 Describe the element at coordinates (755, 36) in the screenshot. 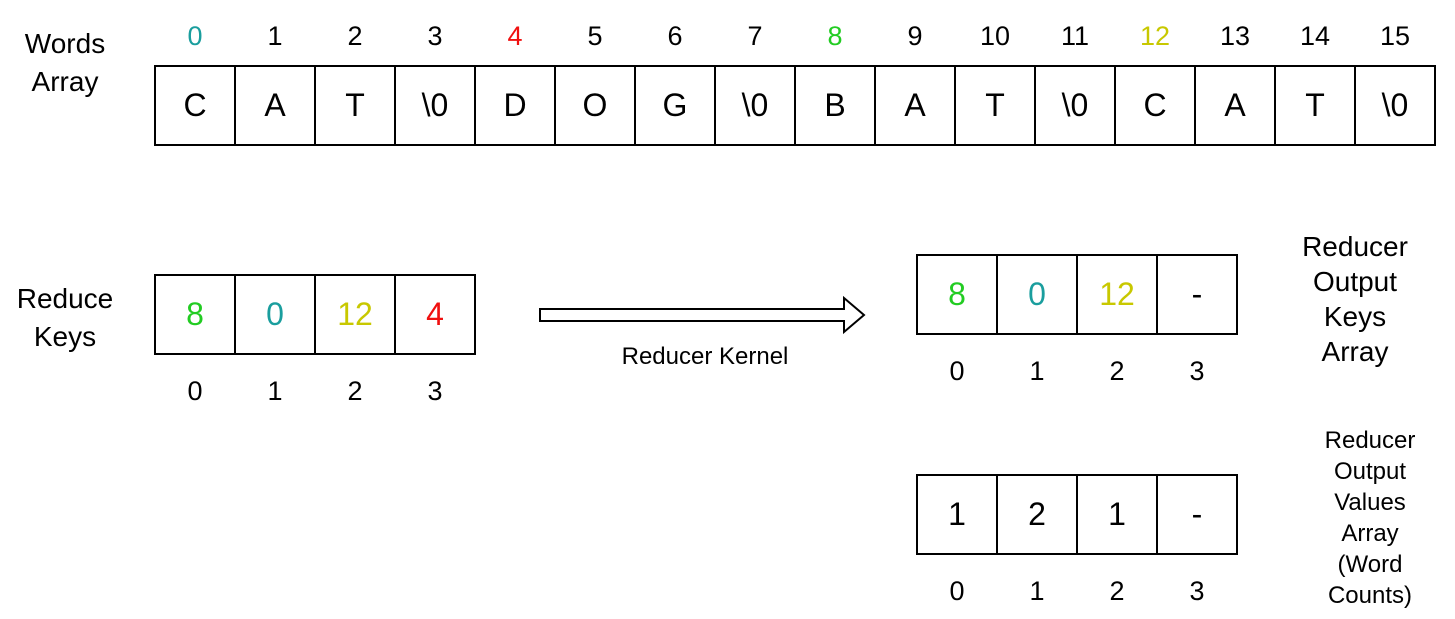

I see `index-label: 7` at that location.